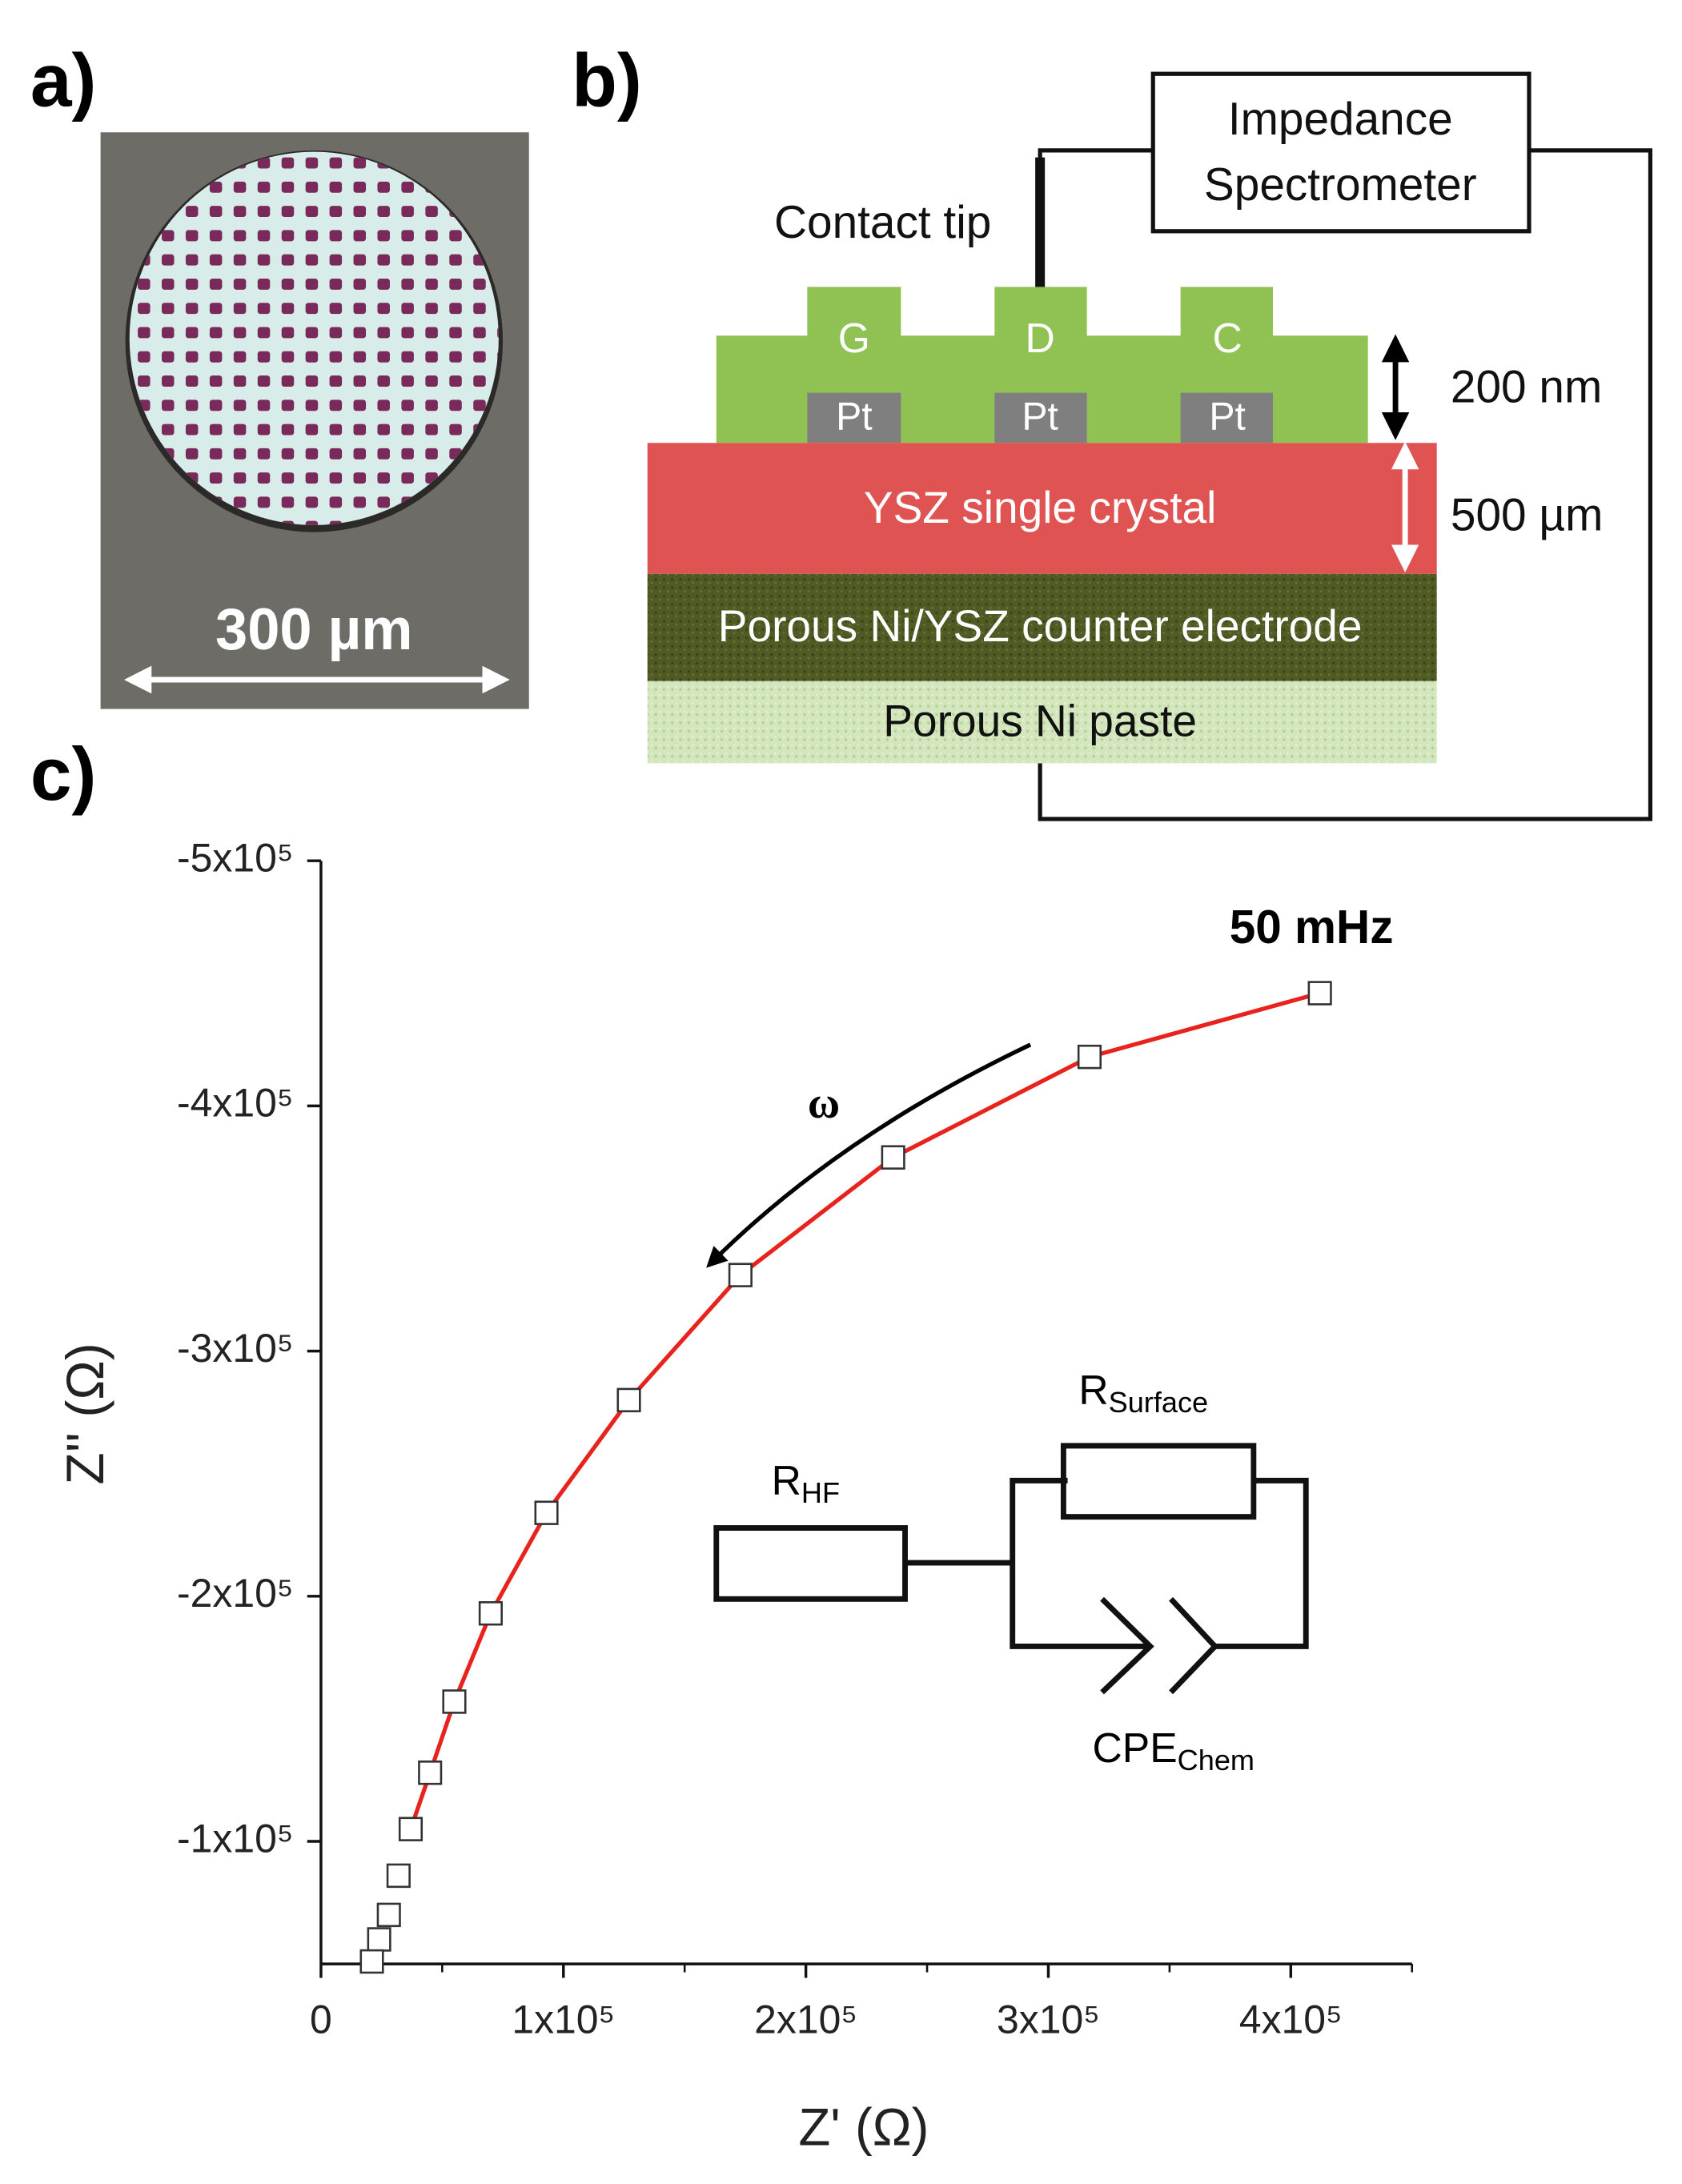 The height and width of the screenshot is (2184, 1682). What do you see at coordinates (235, 1838) in the screenshot?
I see `y-tick-label: -1x10⁵` at bounding box center [235, 1838].